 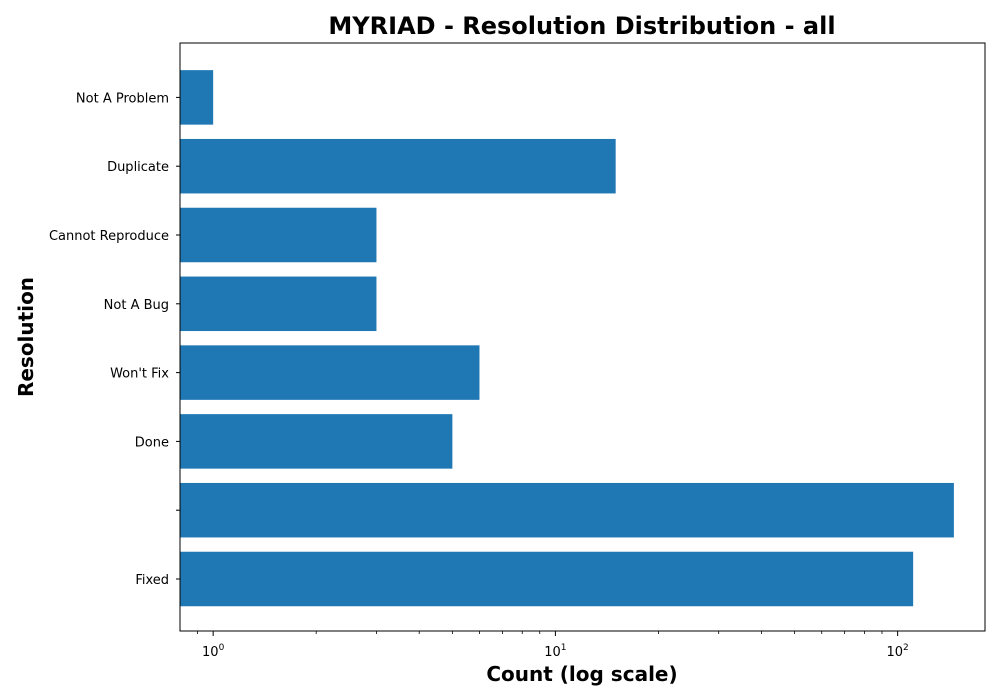 I want to click on y-tick-label-done: Done, so click(x=152, y=442).